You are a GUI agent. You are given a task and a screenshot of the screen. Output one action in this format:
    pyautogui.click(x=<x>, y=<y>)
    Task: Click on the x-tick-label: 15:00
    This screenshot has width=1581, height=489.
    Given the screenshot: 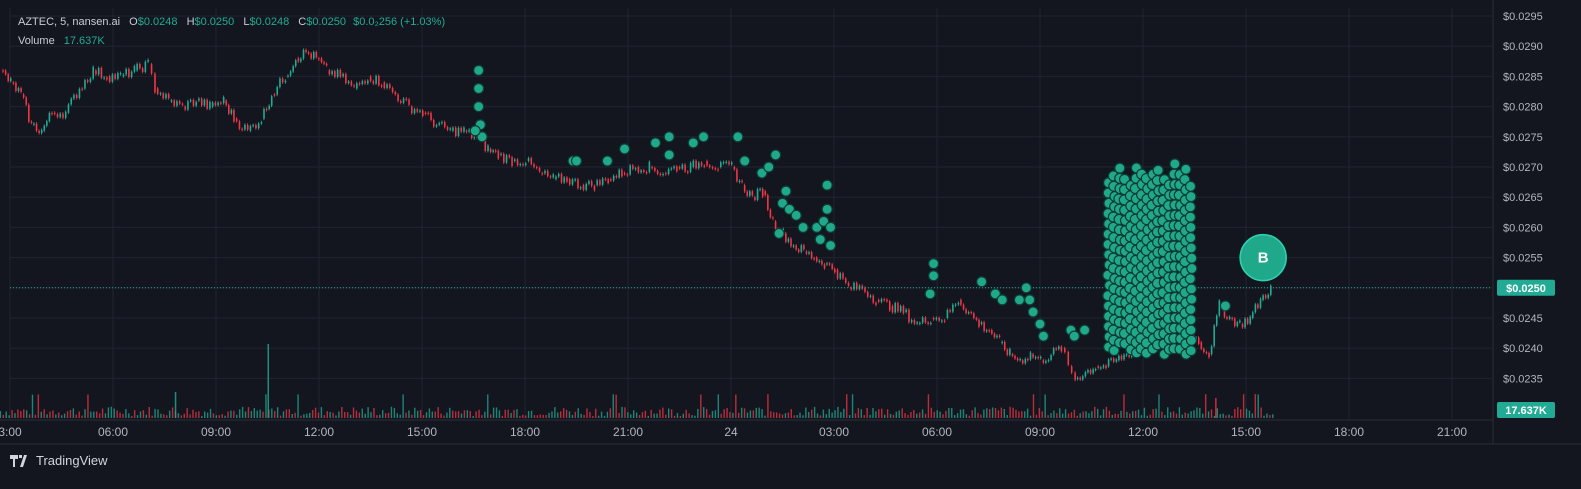 What is the action you would take?
    pyautogui.click(x=422, y=432)
    